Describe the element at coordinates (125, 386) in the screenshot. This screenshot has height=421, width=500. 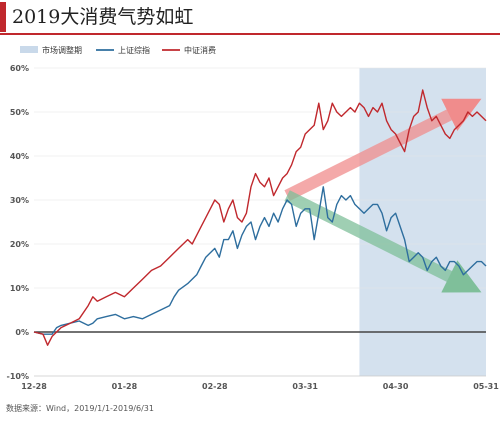
I see `x-tick-label: 01-28` at that location.